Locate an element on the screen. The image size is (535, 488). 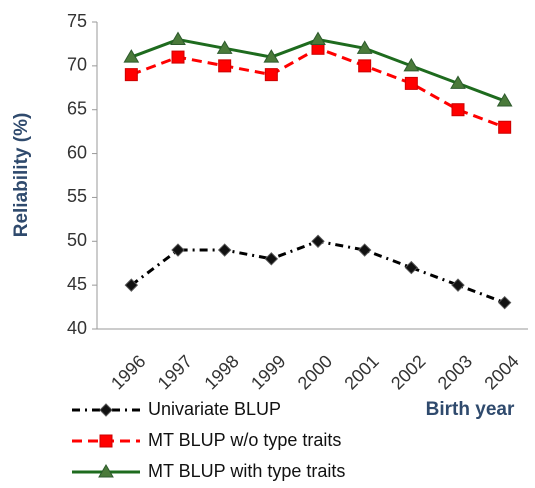
legend-label: MT BLUP with type traits is located at coordinates (246, 471).